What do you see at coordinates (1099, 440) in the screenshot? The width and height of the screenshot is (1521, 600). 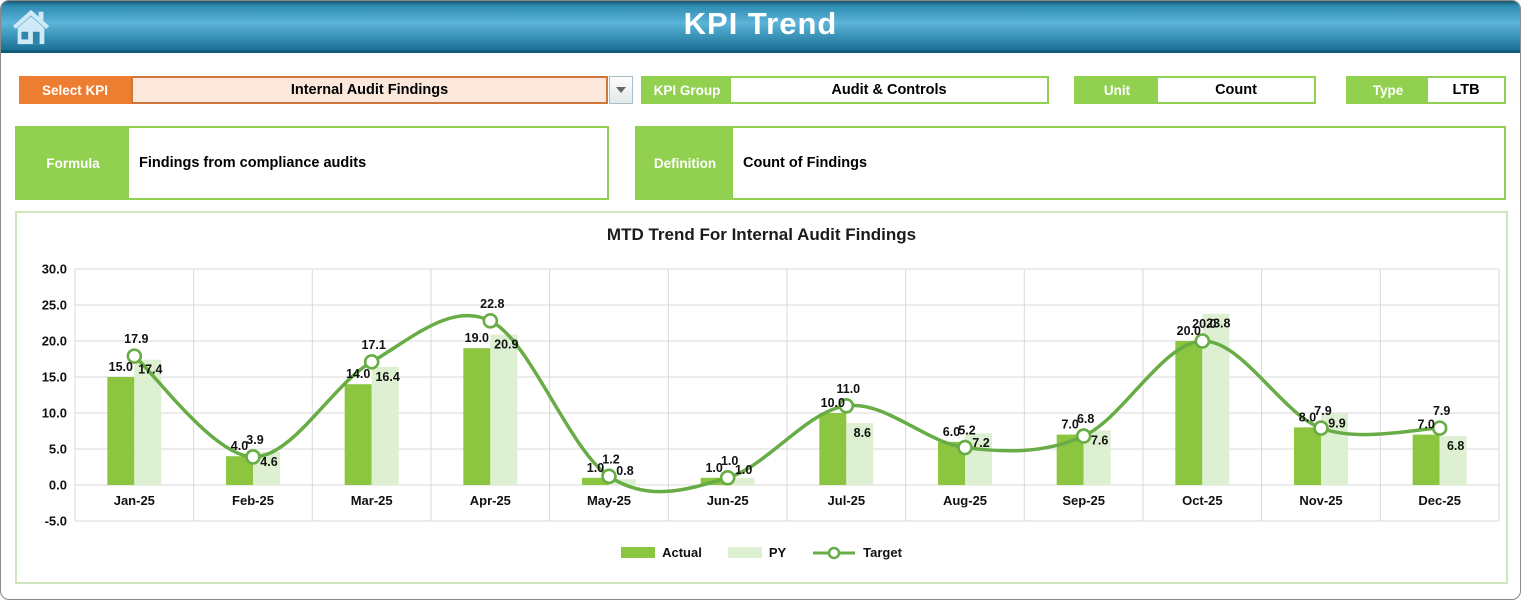 I see `svg-text: 7.6` at bounding box center [1099, 440].